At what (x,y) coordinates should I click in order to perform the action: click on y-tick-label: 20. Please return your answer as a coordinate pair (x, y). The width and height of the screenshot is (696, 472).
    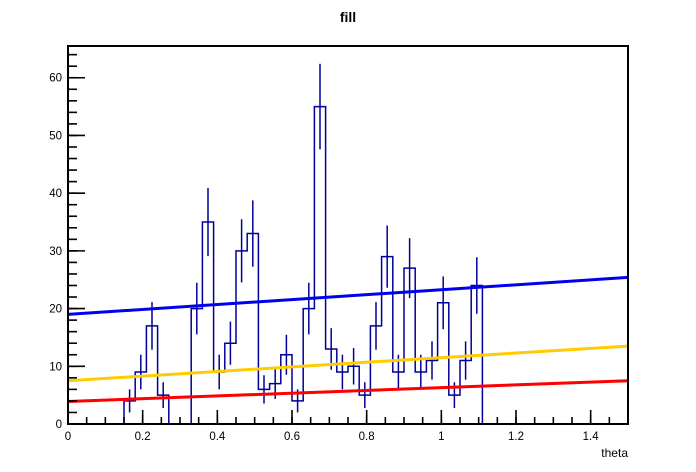
    Looking at the image, I should click on (55, 310).